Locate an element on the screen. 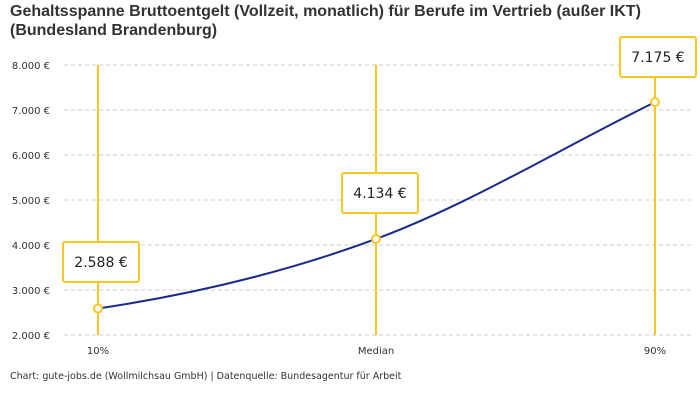  y-tick-label: 7.000 € is located at coordinates (31, 111).